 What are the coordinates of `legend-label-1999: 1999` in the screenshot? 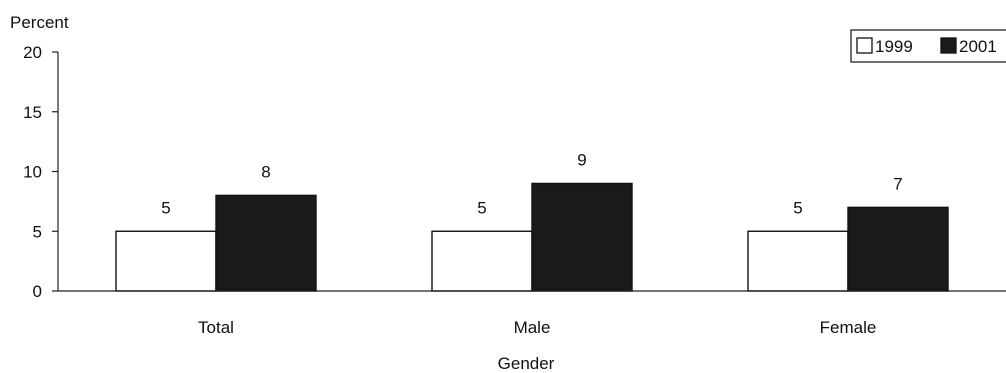 It's located at (894, 46).